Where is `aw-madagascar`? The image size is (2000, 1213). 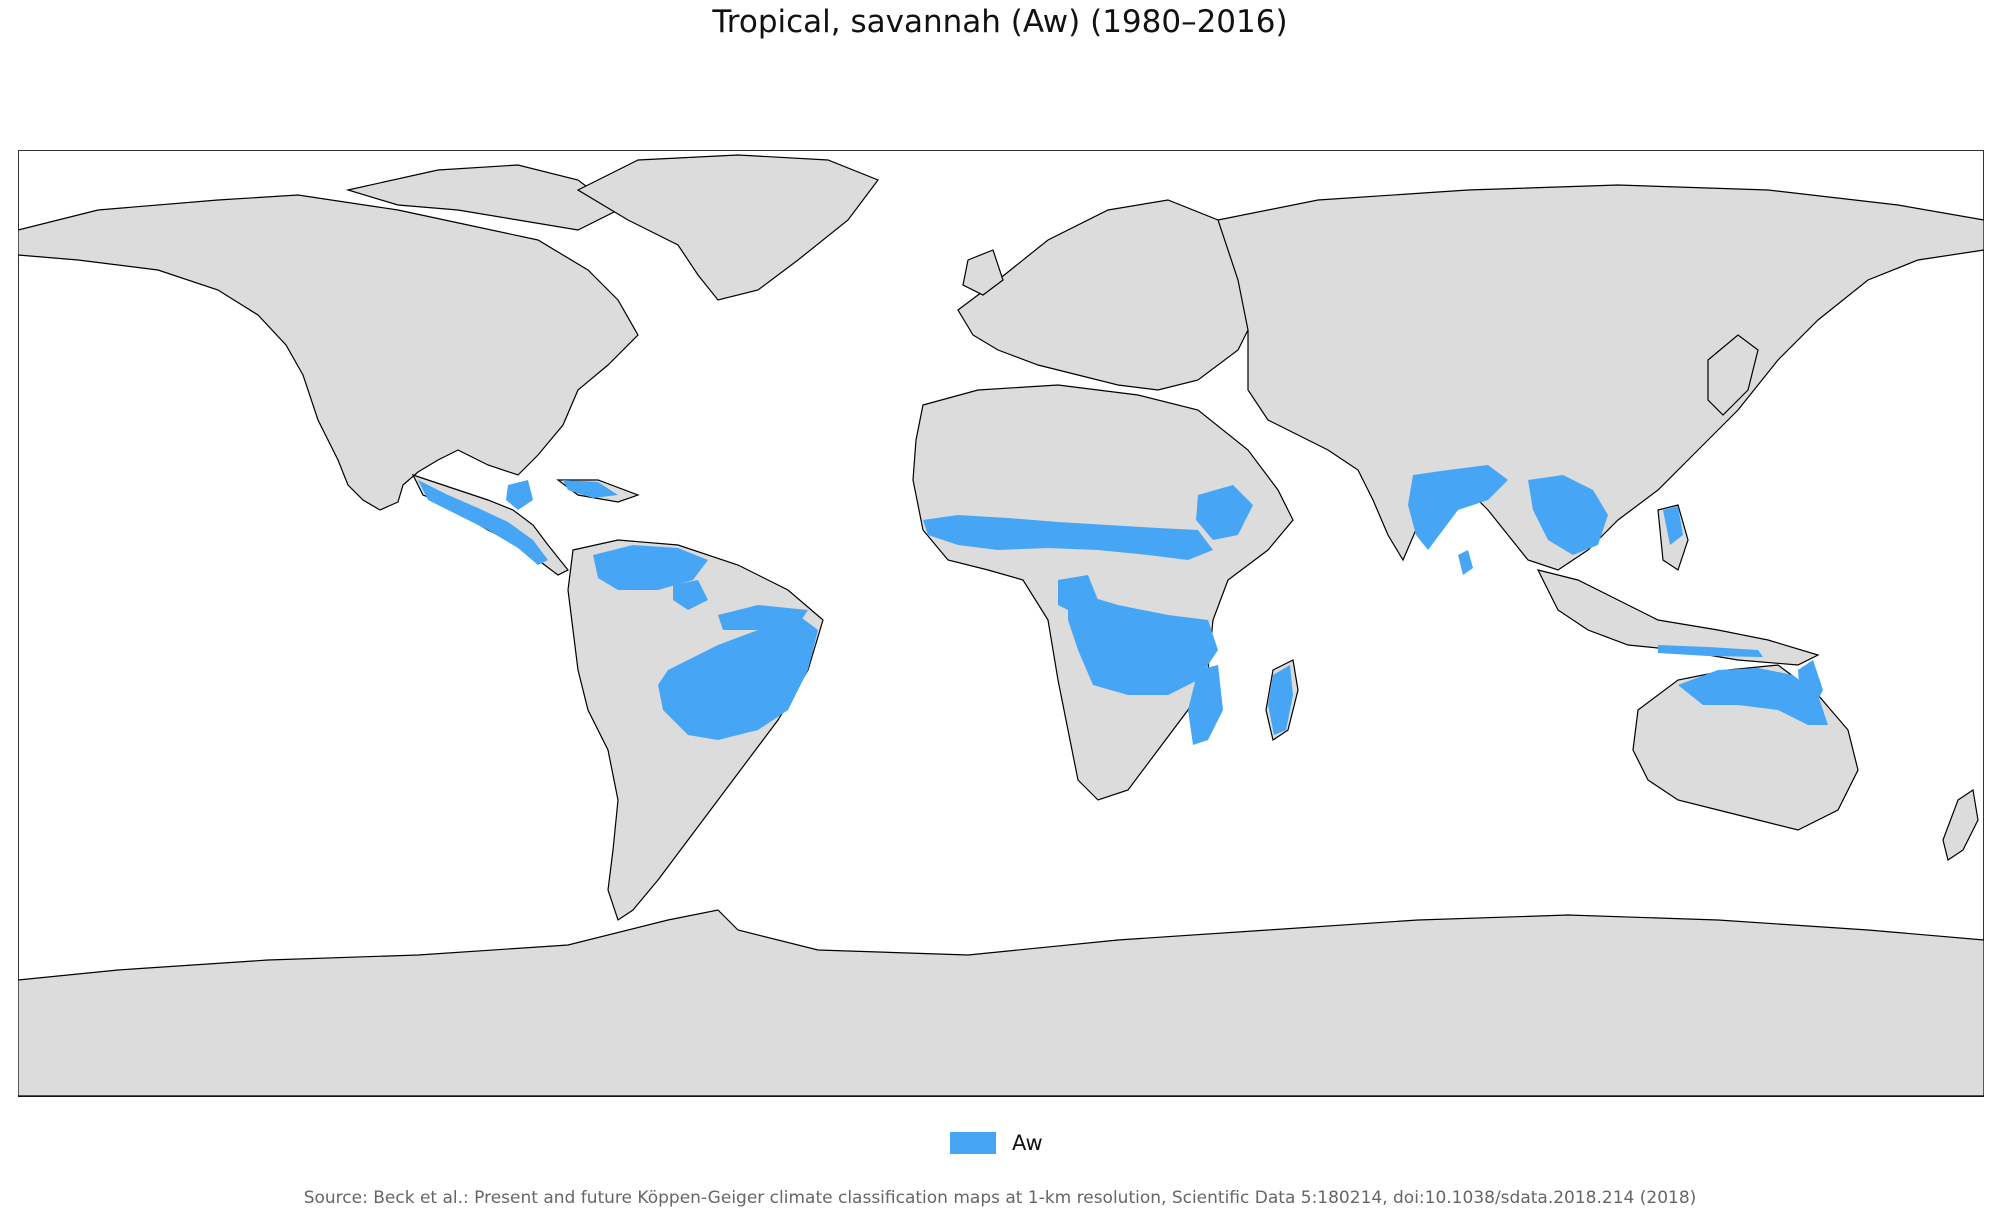 aw-madagascar is located at coordinates (1280, 700).